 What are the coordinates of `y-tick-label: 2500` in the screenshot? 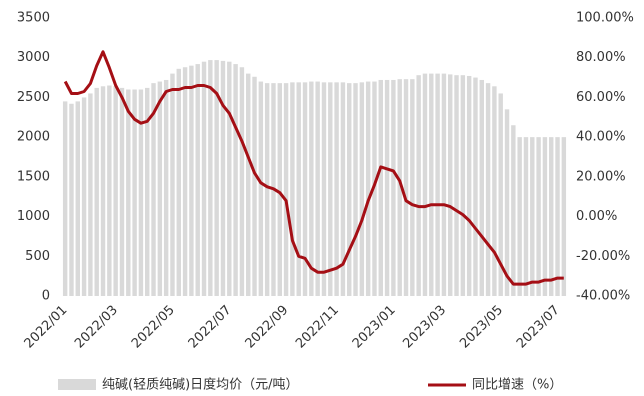 It's located at (33, 97).